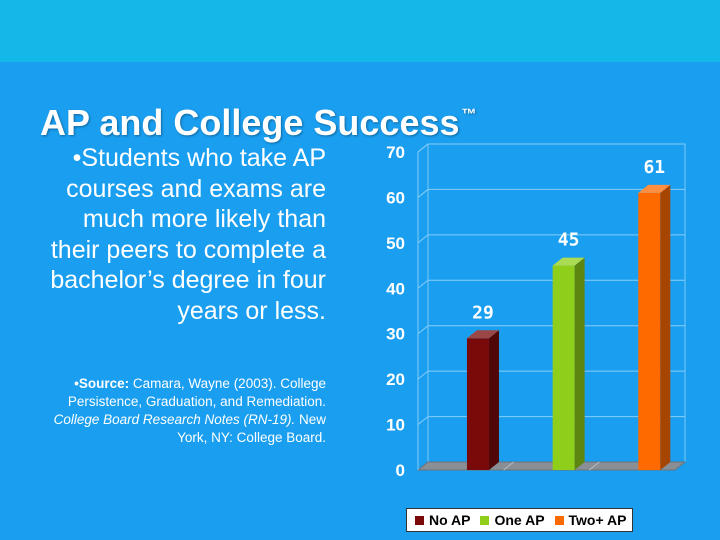 Image resolution: width=720 pixels, height=540 pixels. I want to click on legend-item-1: One AP, so click(512, 520).